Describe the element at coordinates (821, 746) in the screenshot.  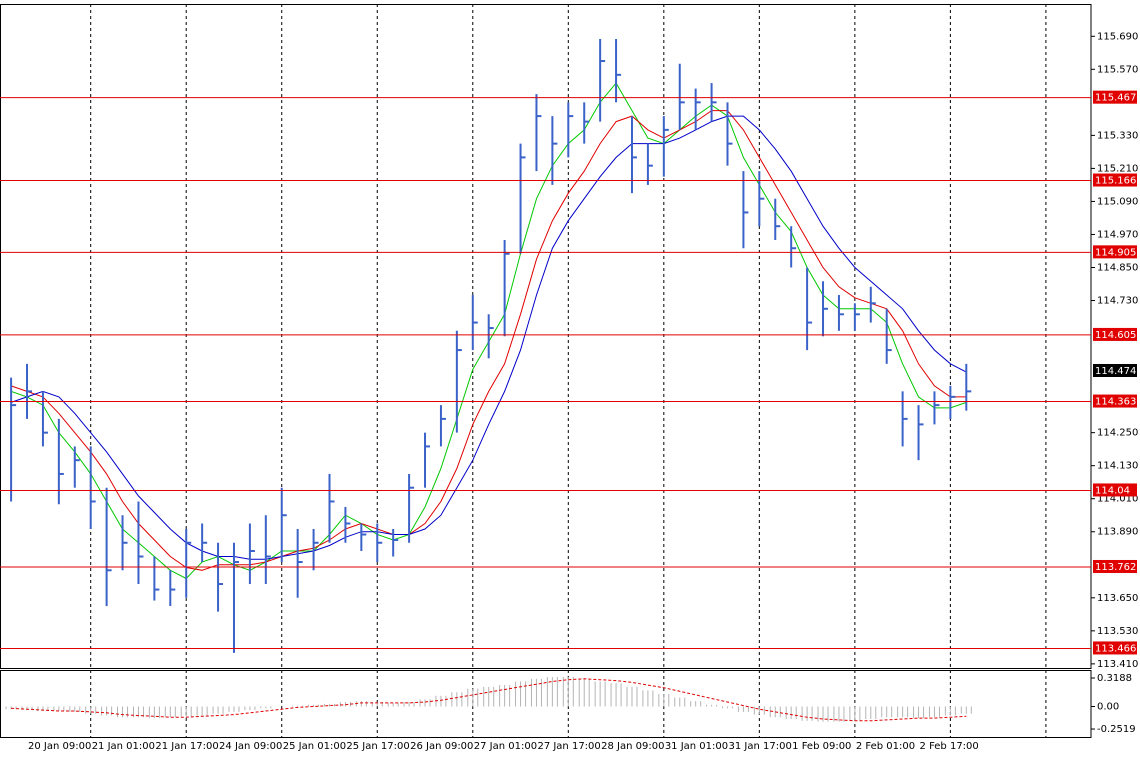
I see `x-tick-label: 1 Feb 09:00` at that location.